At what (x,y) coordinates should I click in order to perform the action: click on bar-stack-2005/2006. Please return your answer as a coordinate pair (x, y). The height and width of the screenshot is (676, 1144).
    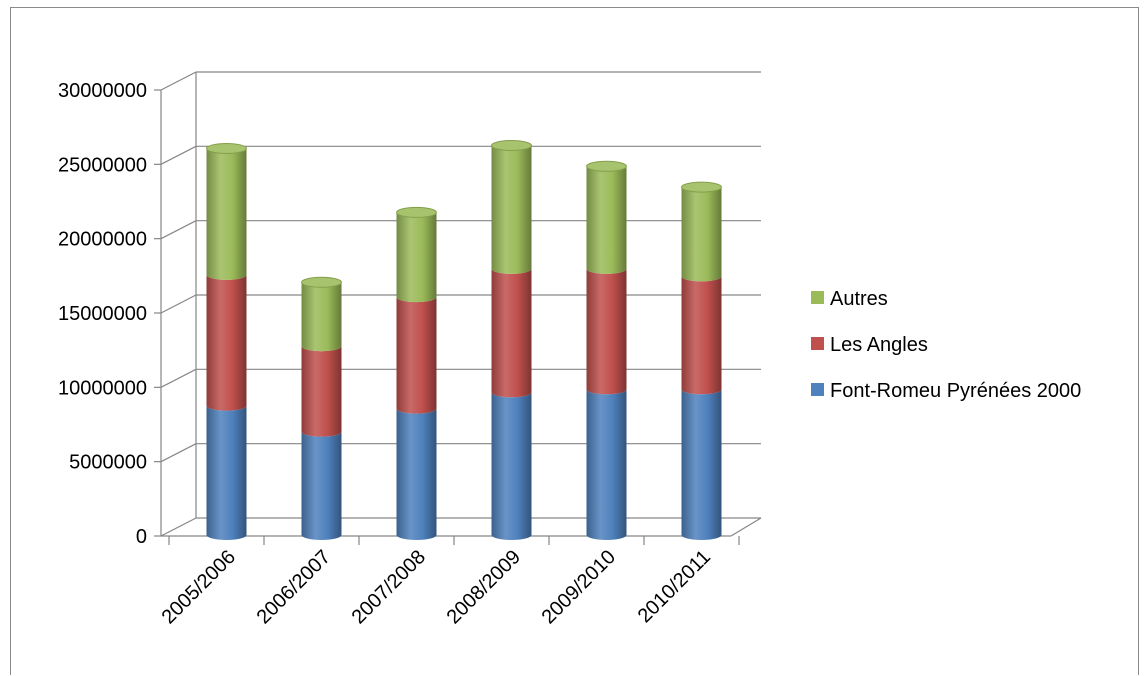
    Looking at the image, I should click on (226, 341).